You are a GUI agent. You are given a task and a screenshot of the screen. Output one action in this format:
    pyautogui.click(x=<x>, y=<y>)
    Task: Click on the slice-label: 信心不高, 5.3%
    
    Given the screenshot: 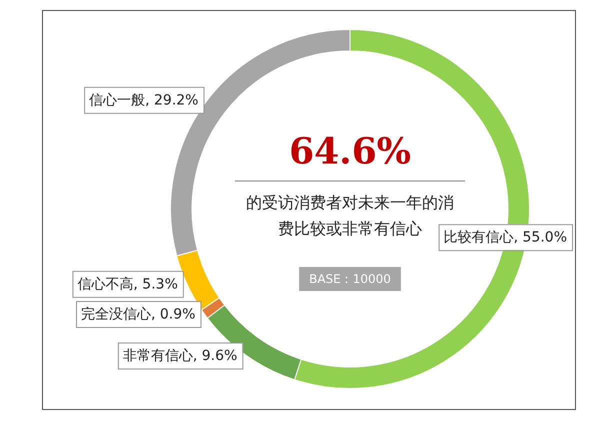 What is the action you would take?
    pyautogui.click(x=127, y=284)
    